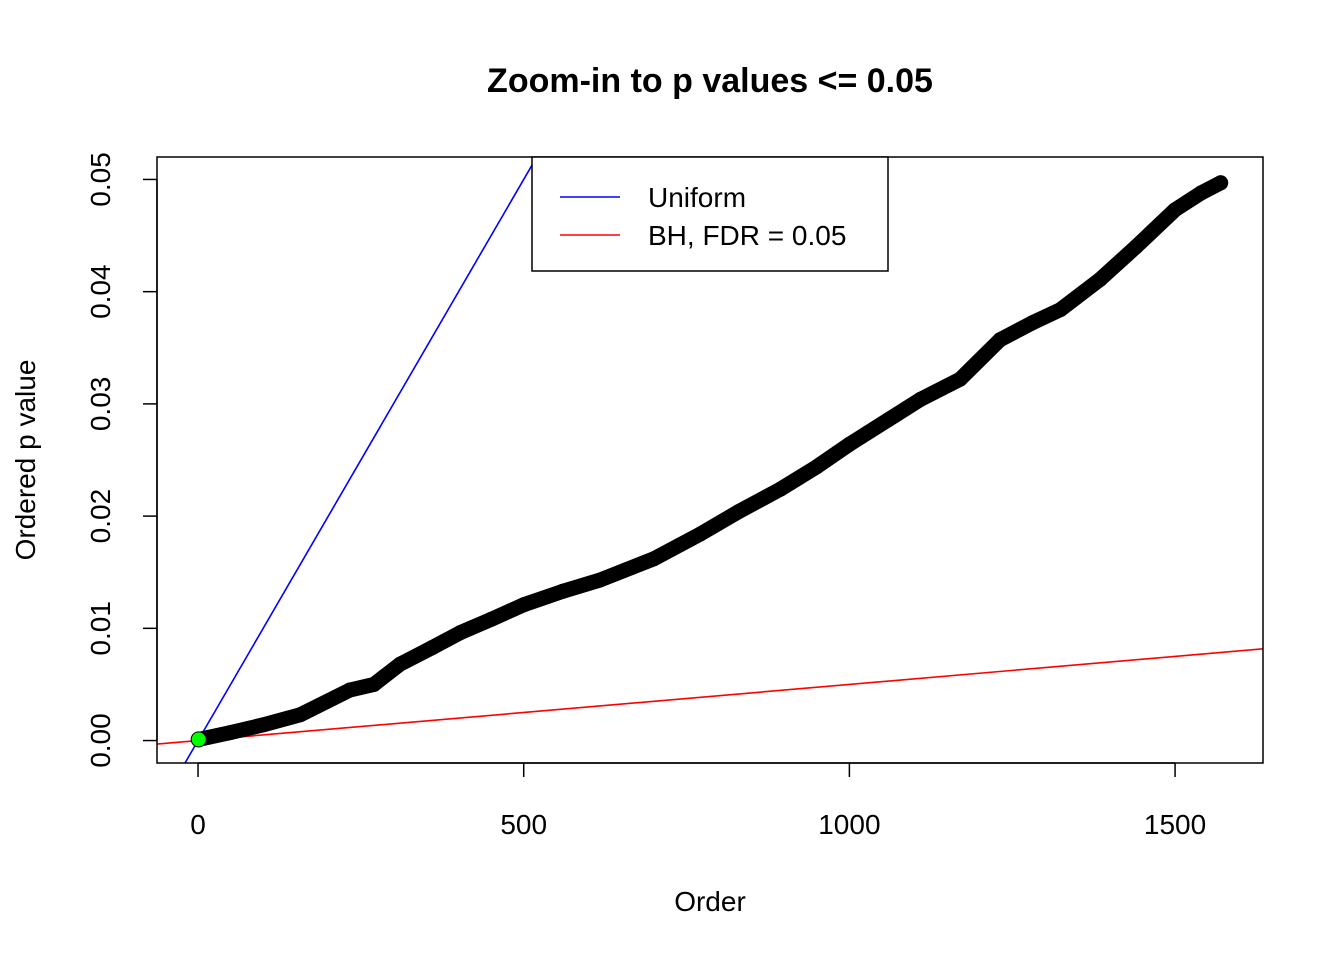 Image resolution: width=1344 pixels, height=960 pixels. I want to click on x-tick-label: 500, so click(523, 824).